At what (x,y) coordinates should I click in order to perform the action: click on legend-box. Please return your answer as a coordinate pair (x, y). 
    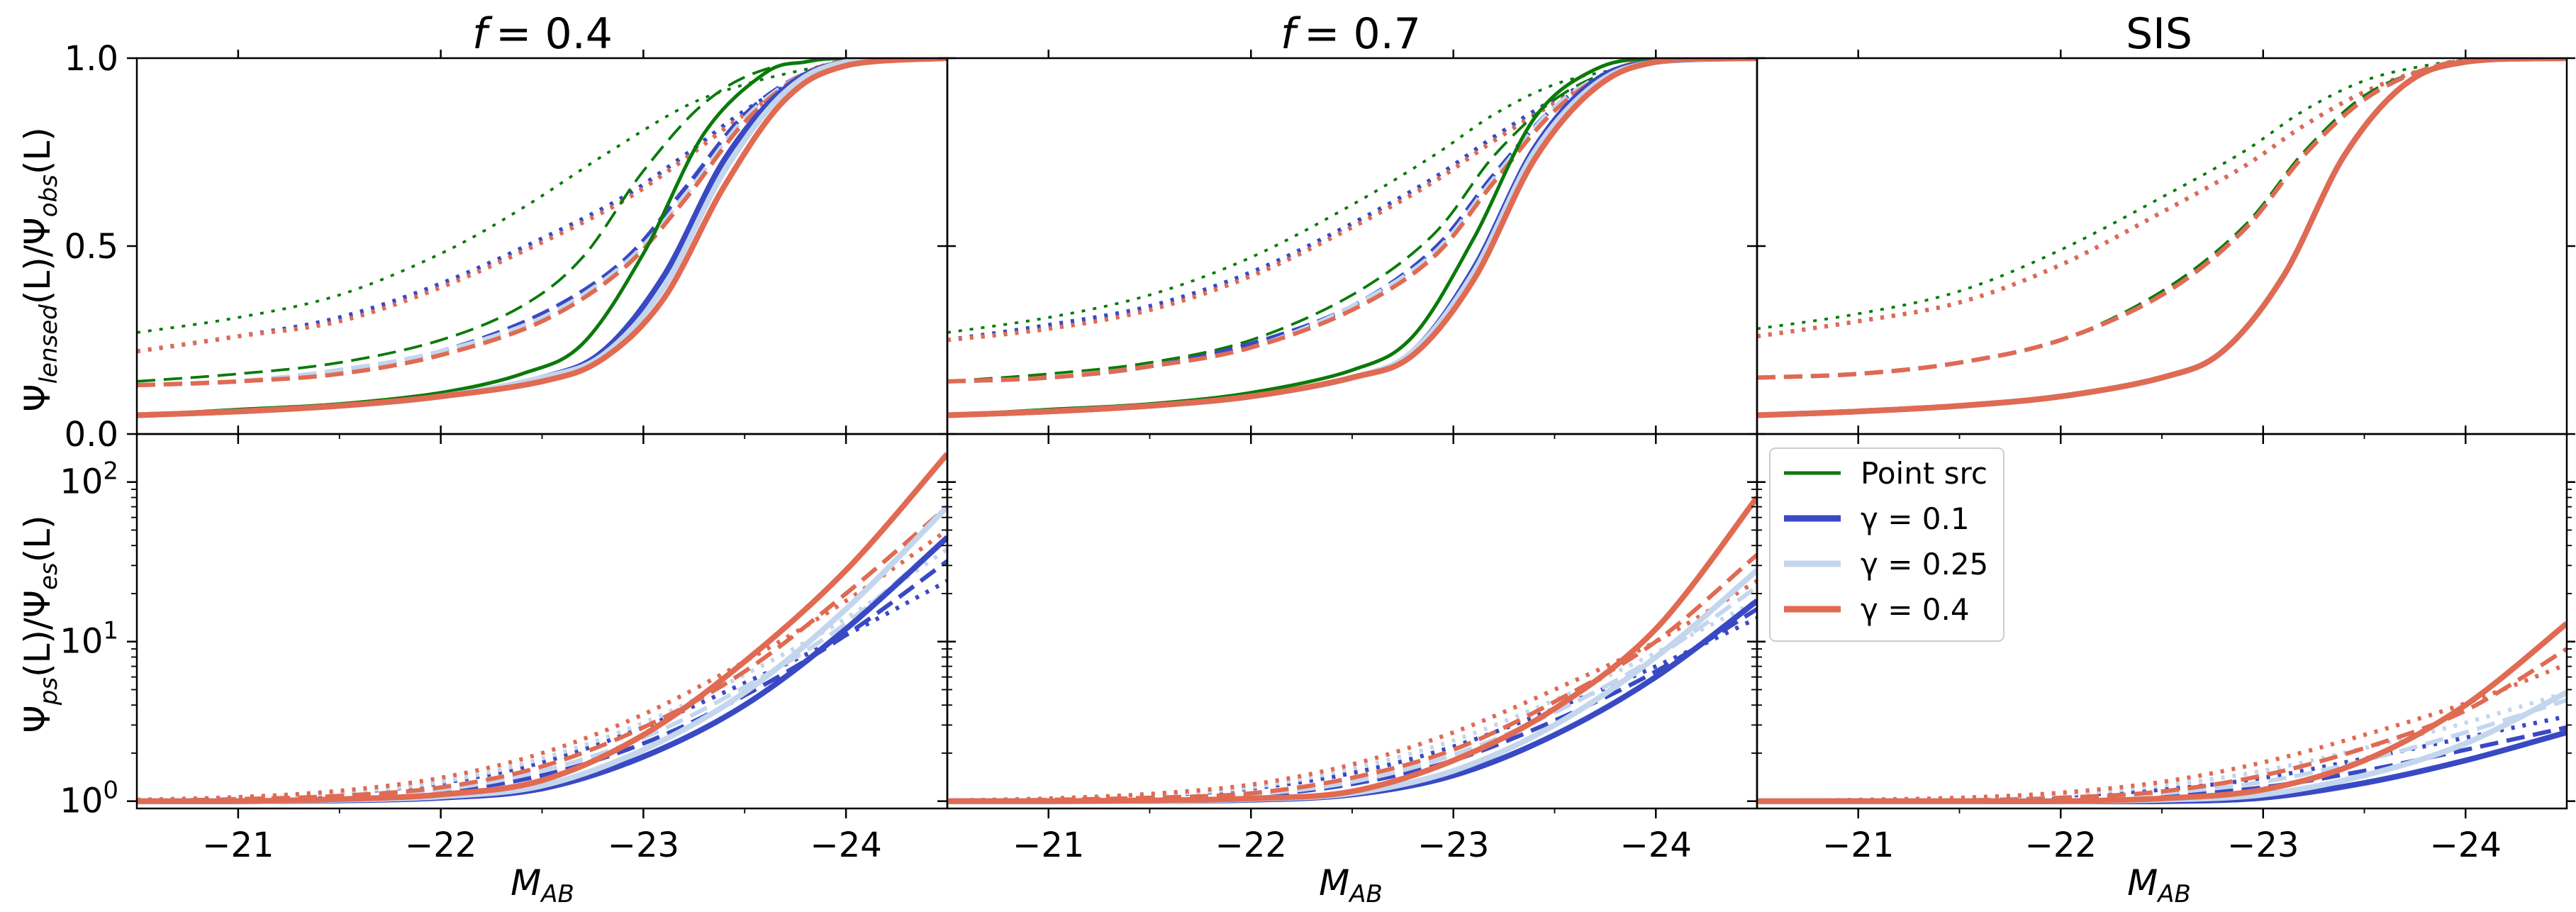
    Looking at the image, I should click on (1887, 544).